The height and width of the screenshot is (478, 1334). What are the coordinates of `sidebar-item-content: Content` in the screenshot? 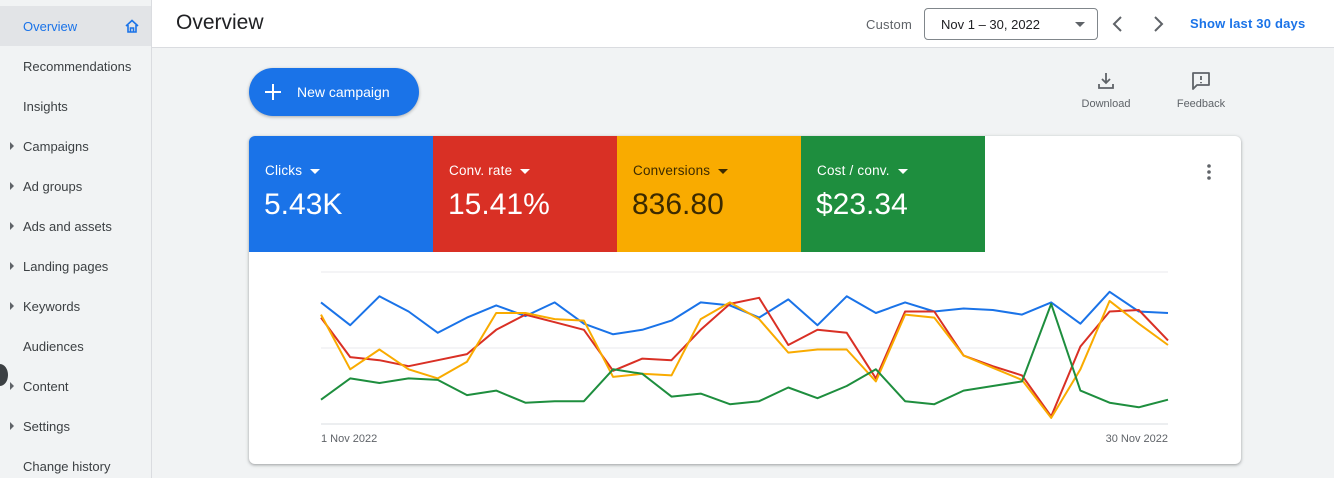 It's located at (75, 386).